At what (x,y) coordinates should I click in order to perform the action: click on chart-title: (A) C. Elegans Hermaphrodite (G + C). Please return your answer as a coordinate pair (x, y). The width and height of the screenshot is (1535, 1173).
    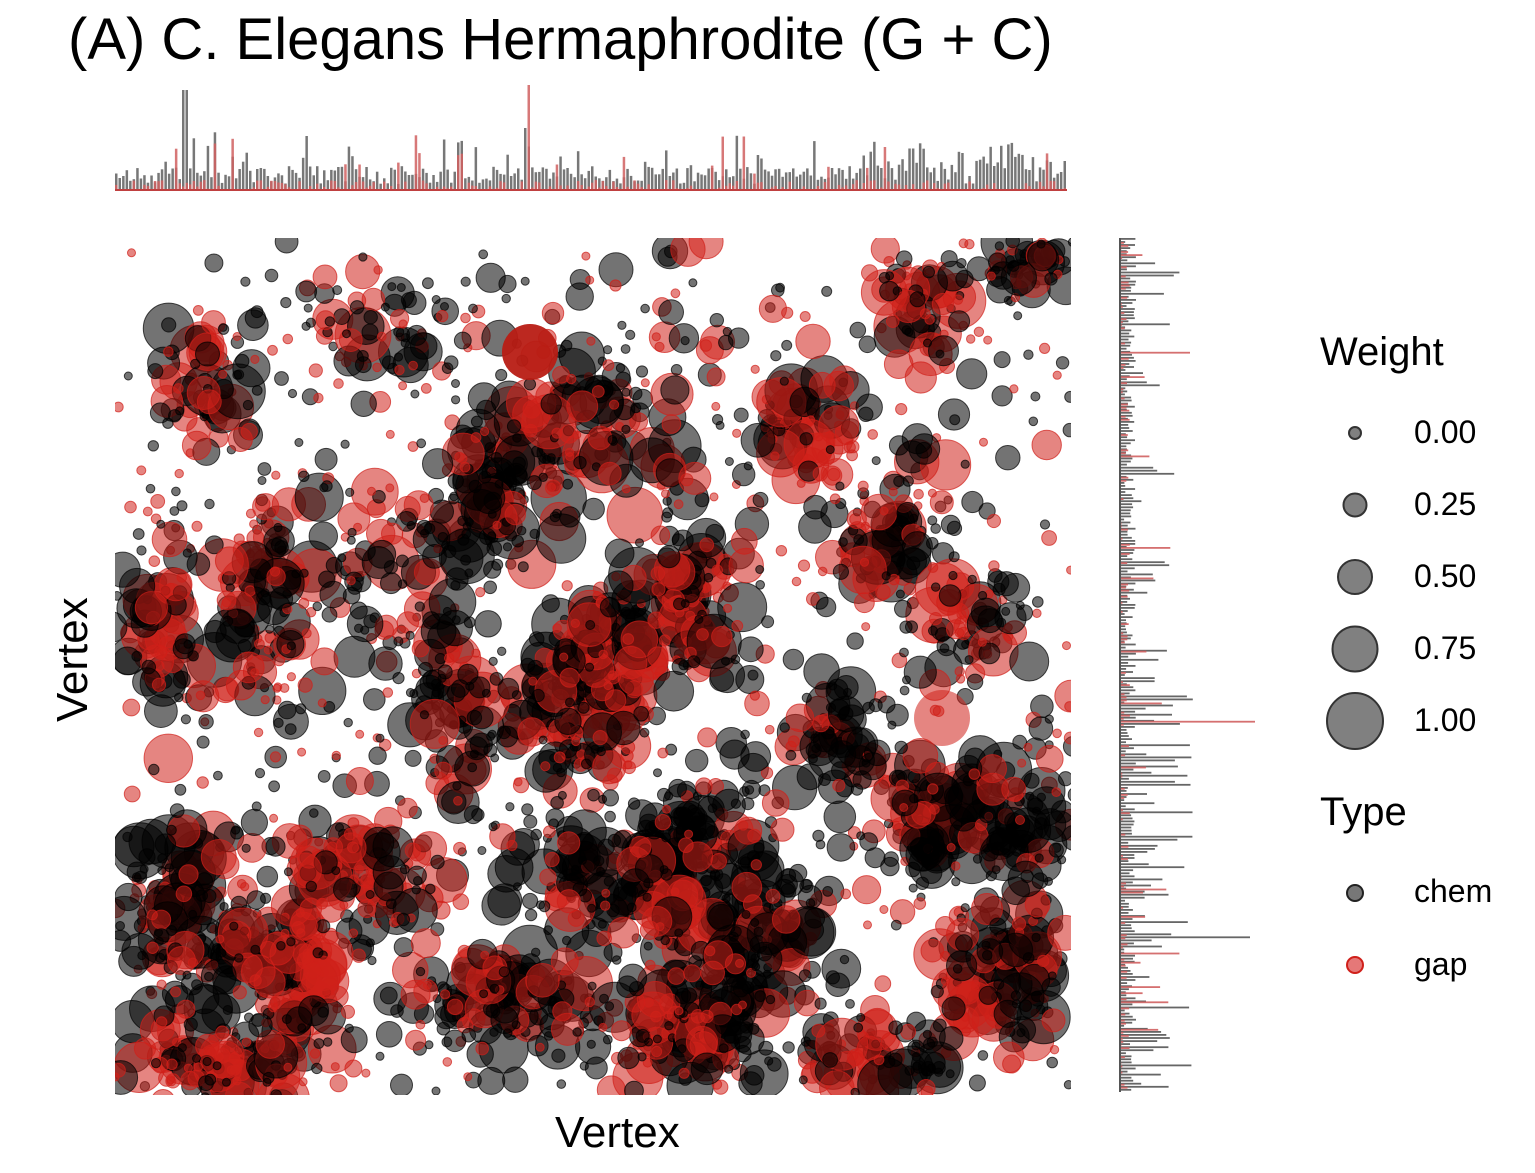
    Looking at the image, I should click on (560, 39).